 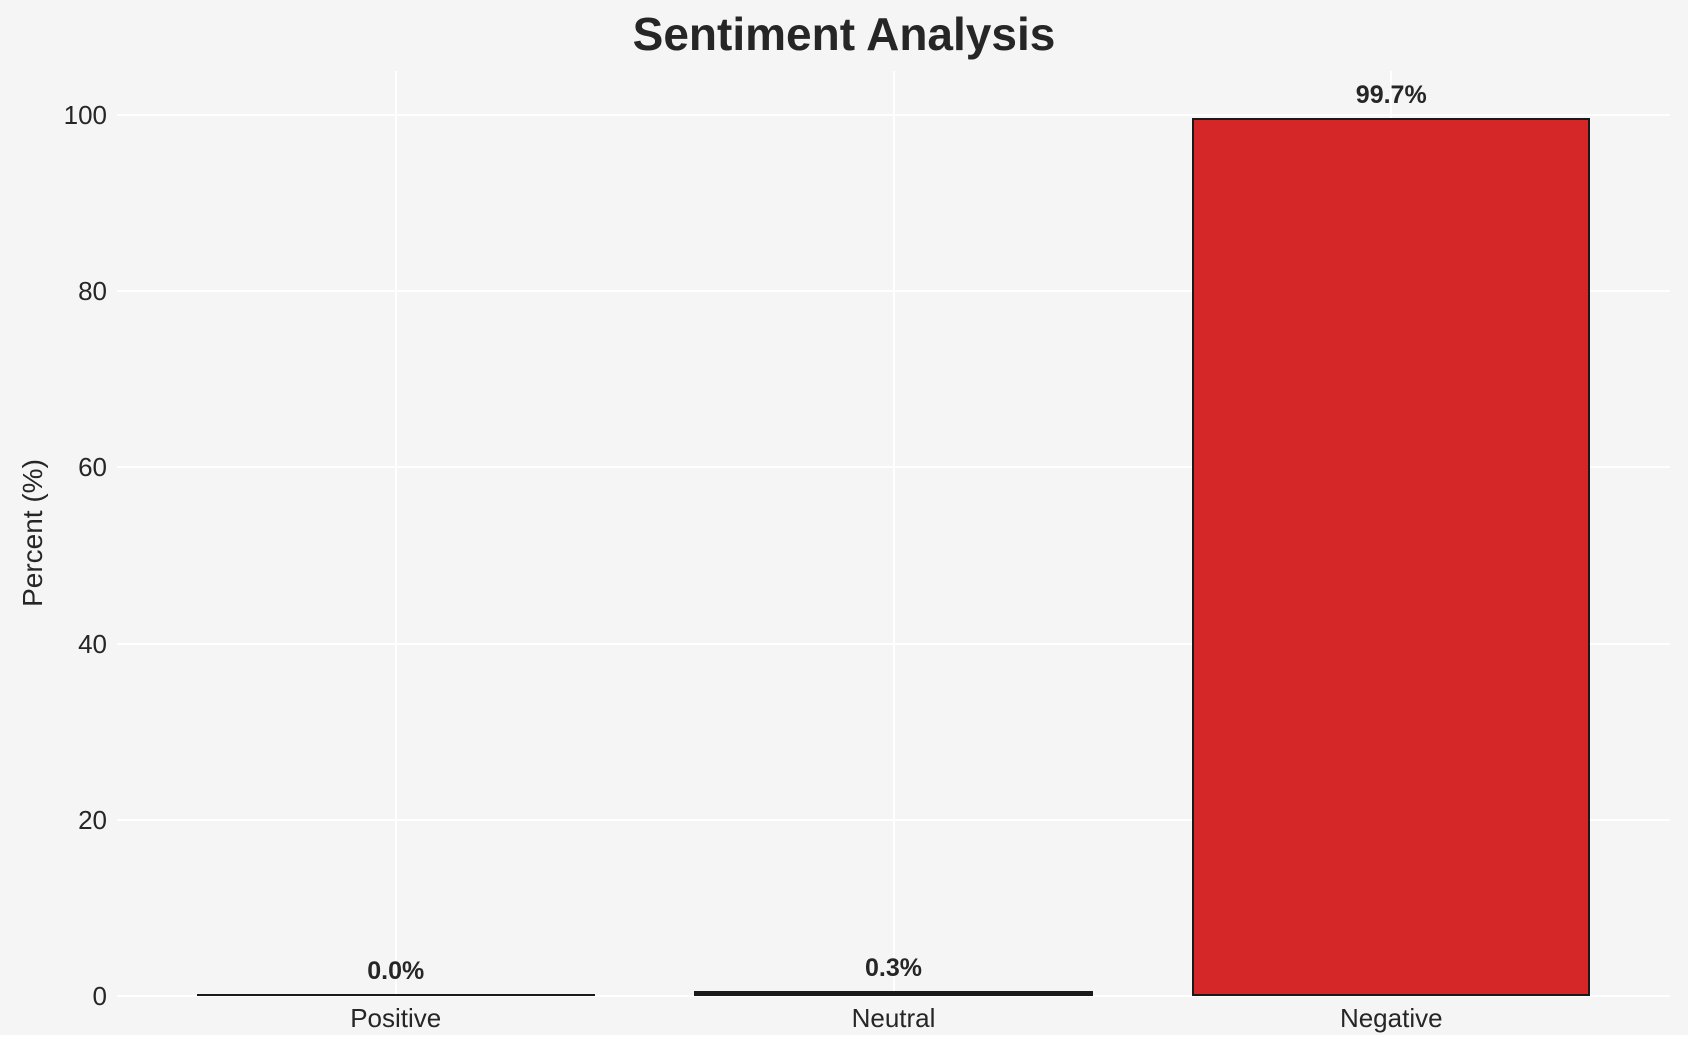 I want to click on ytick-label-40: 40, so click(x=92, y=643).